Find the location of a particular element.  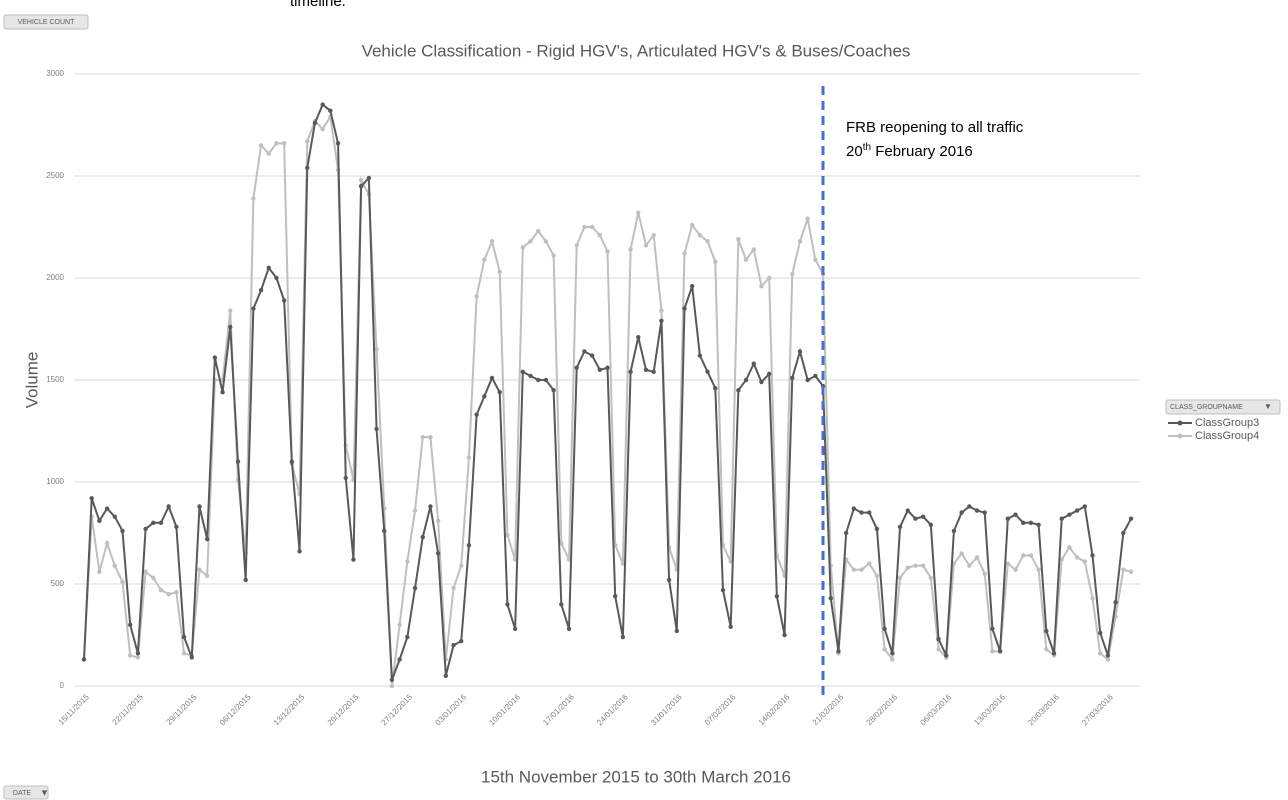

y-tick-label: 500 is located at coordinates (58, 583).